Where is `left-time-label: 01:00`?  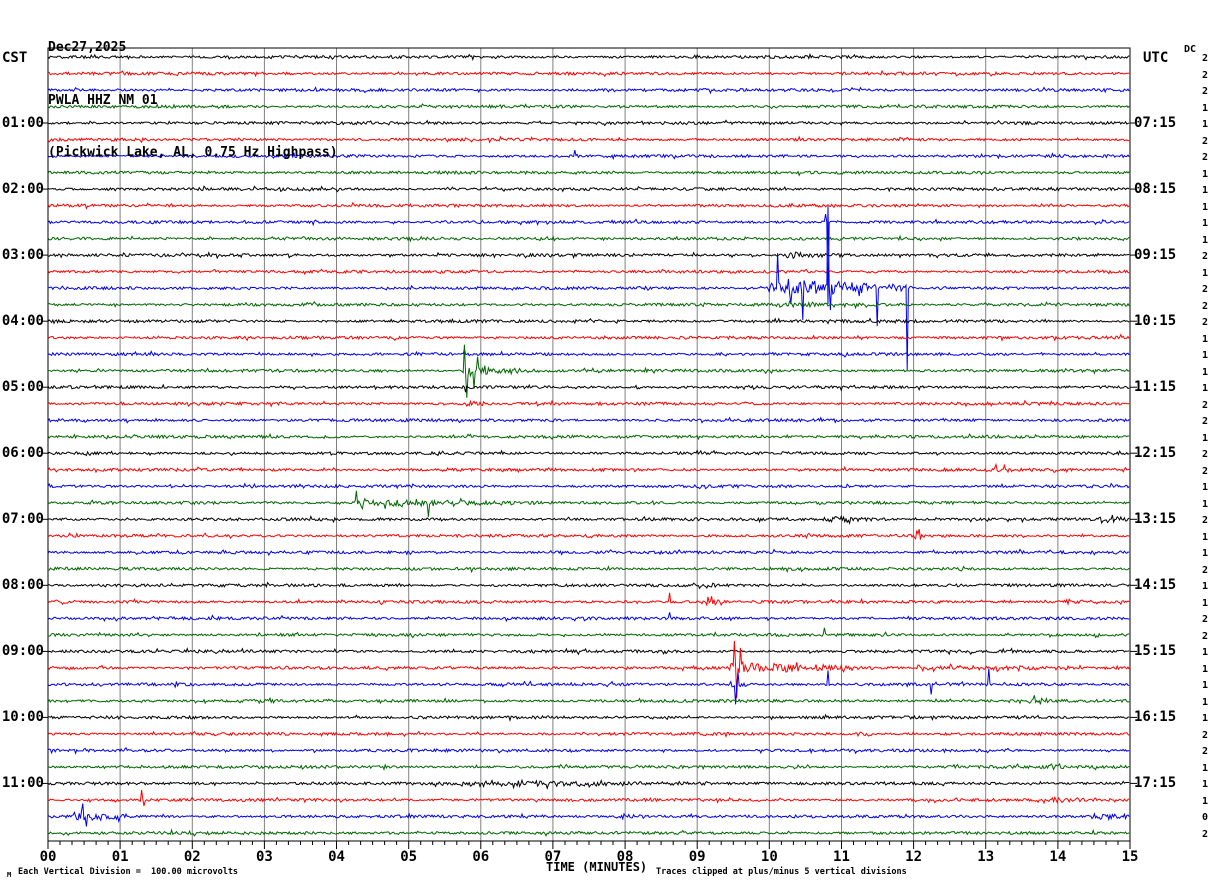 left-time-label: 01:00 is located at coordinates (22, 123).